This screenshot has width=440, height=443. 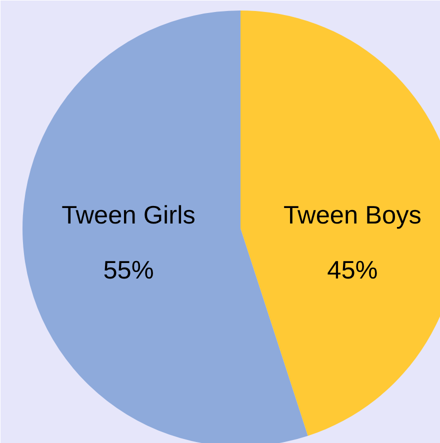 What do you see at coordinates (128, 270) in the screenshot?
I see `data-label: 55%` at bounding box center [128, 270].